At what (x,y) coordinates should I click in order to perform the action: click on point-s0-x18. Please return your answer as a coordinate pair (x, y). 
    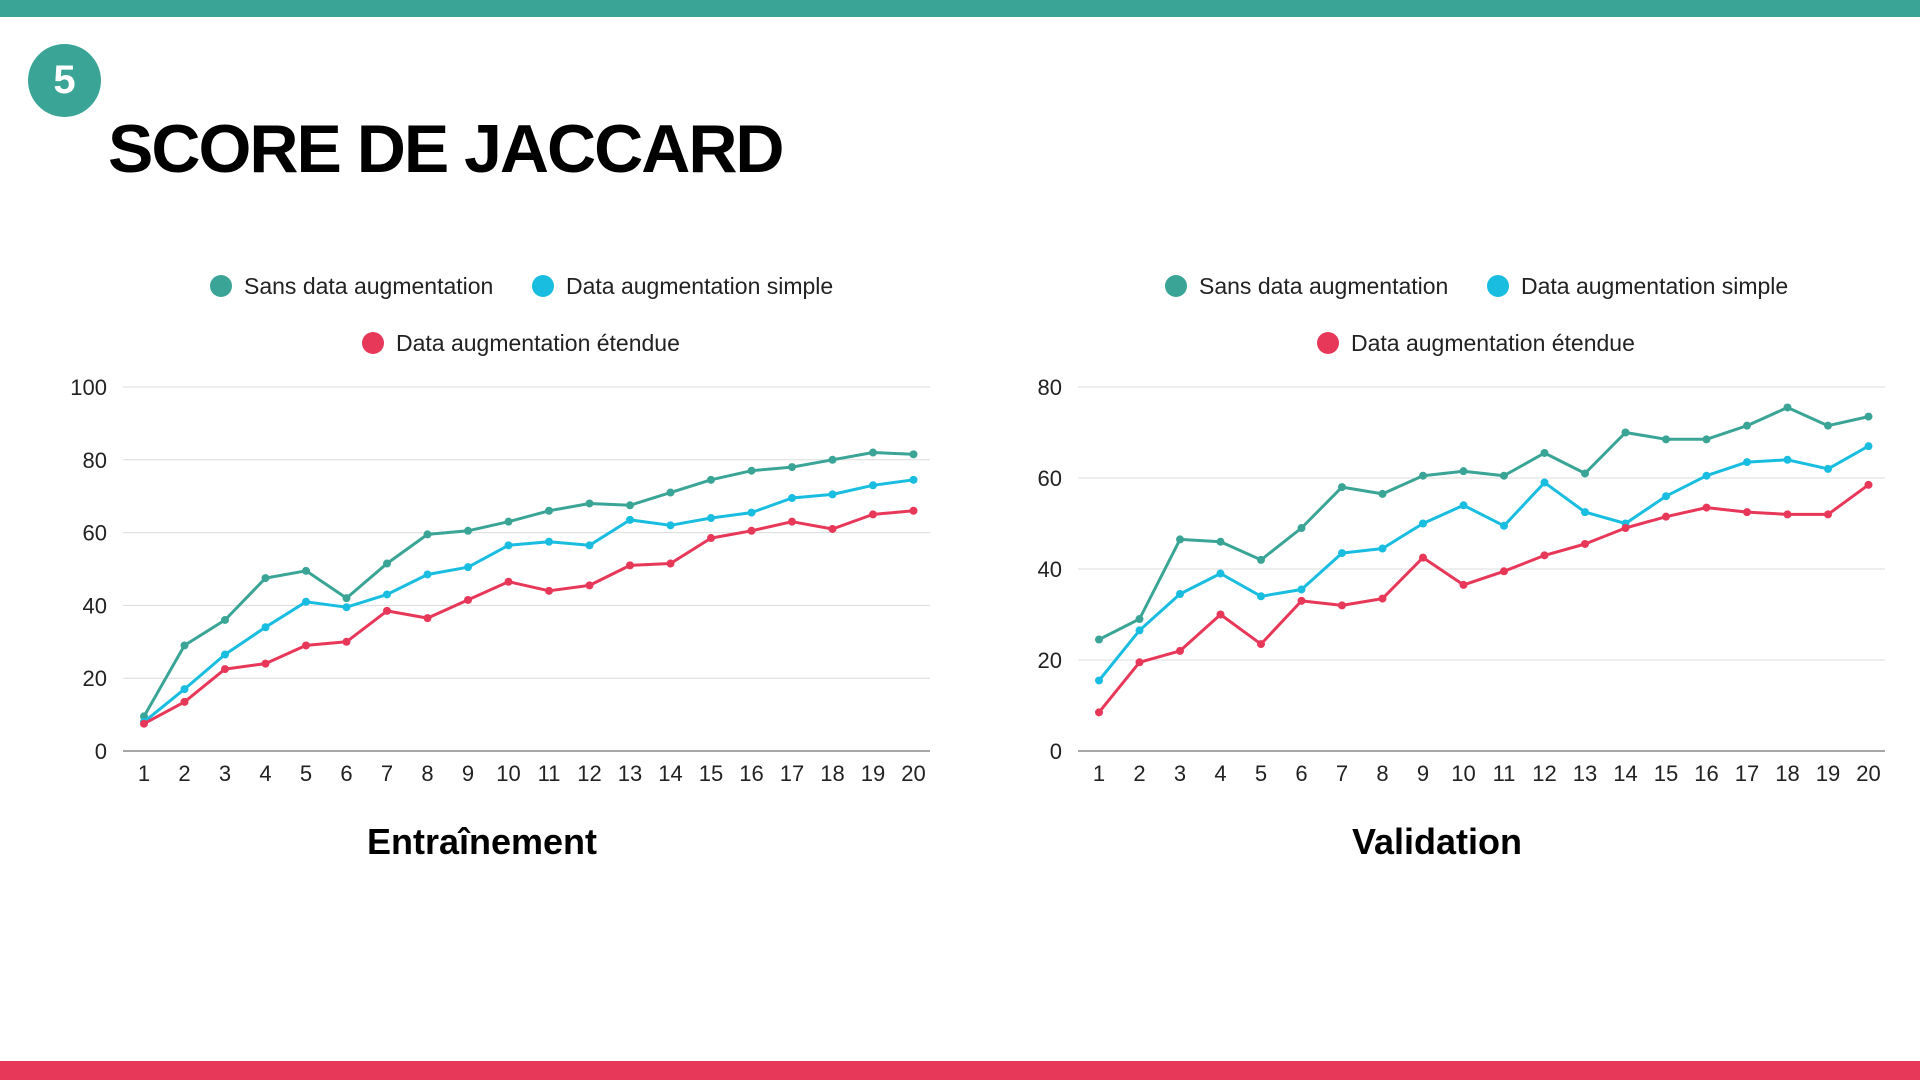
    Looking at the image, I should click on (1787, 407).